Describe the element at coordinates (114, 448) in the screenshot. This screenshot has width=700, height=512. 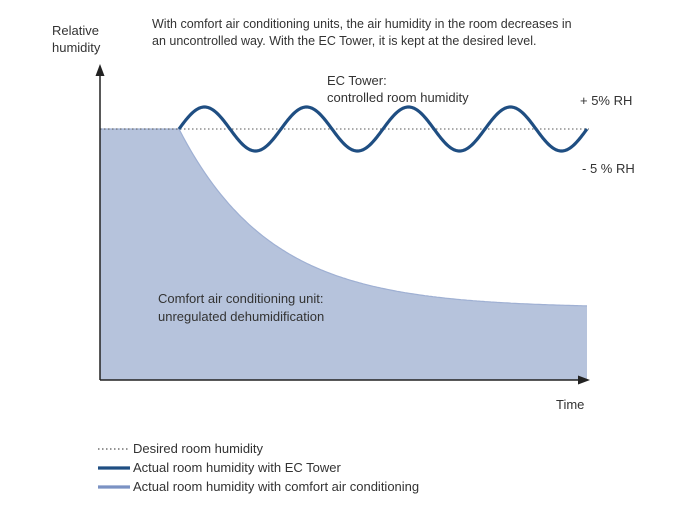
I see `dotted-line-swatch` at that location.